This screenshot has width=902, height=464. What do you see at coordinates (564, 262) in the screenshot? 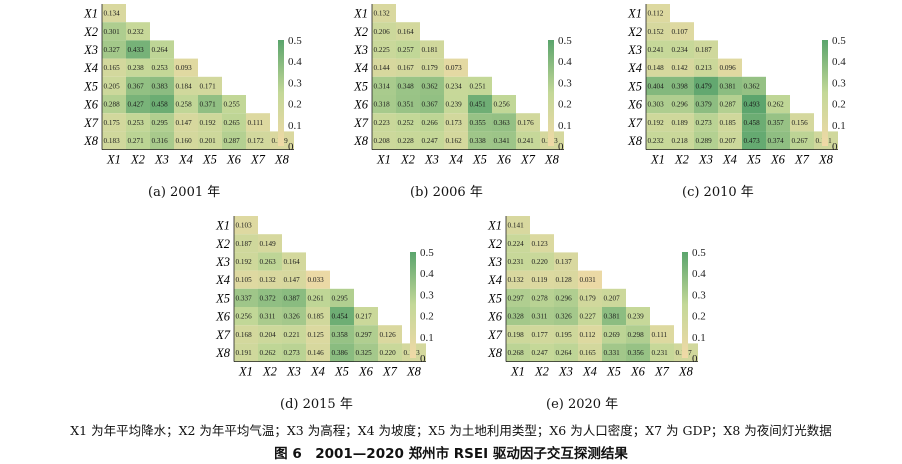
I see `cell-value-label: 0.137` at bounding box center [564, 262].